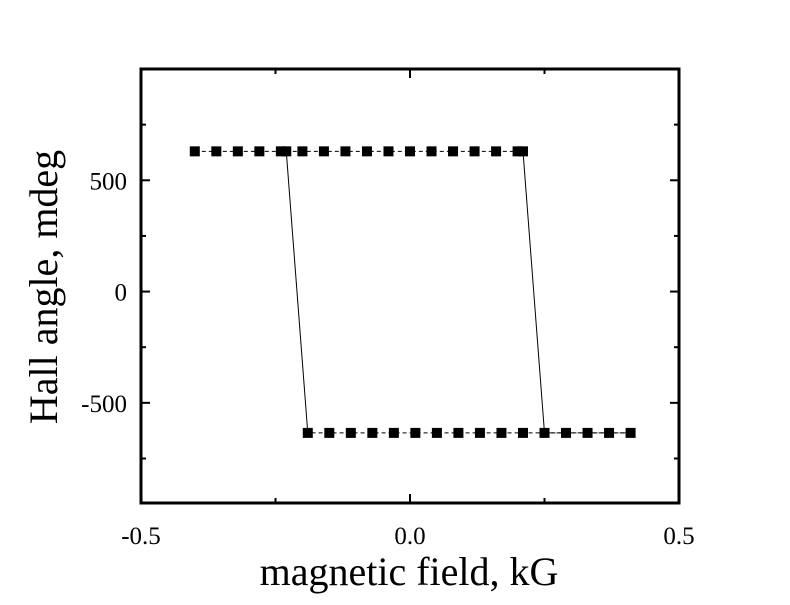 Image resolution: width=790 pixels, height=605 pixels. Describe the element at coordinates (409, 571) in the screenshot. I see `x-axis-title: magnetic field, kG` at that location.